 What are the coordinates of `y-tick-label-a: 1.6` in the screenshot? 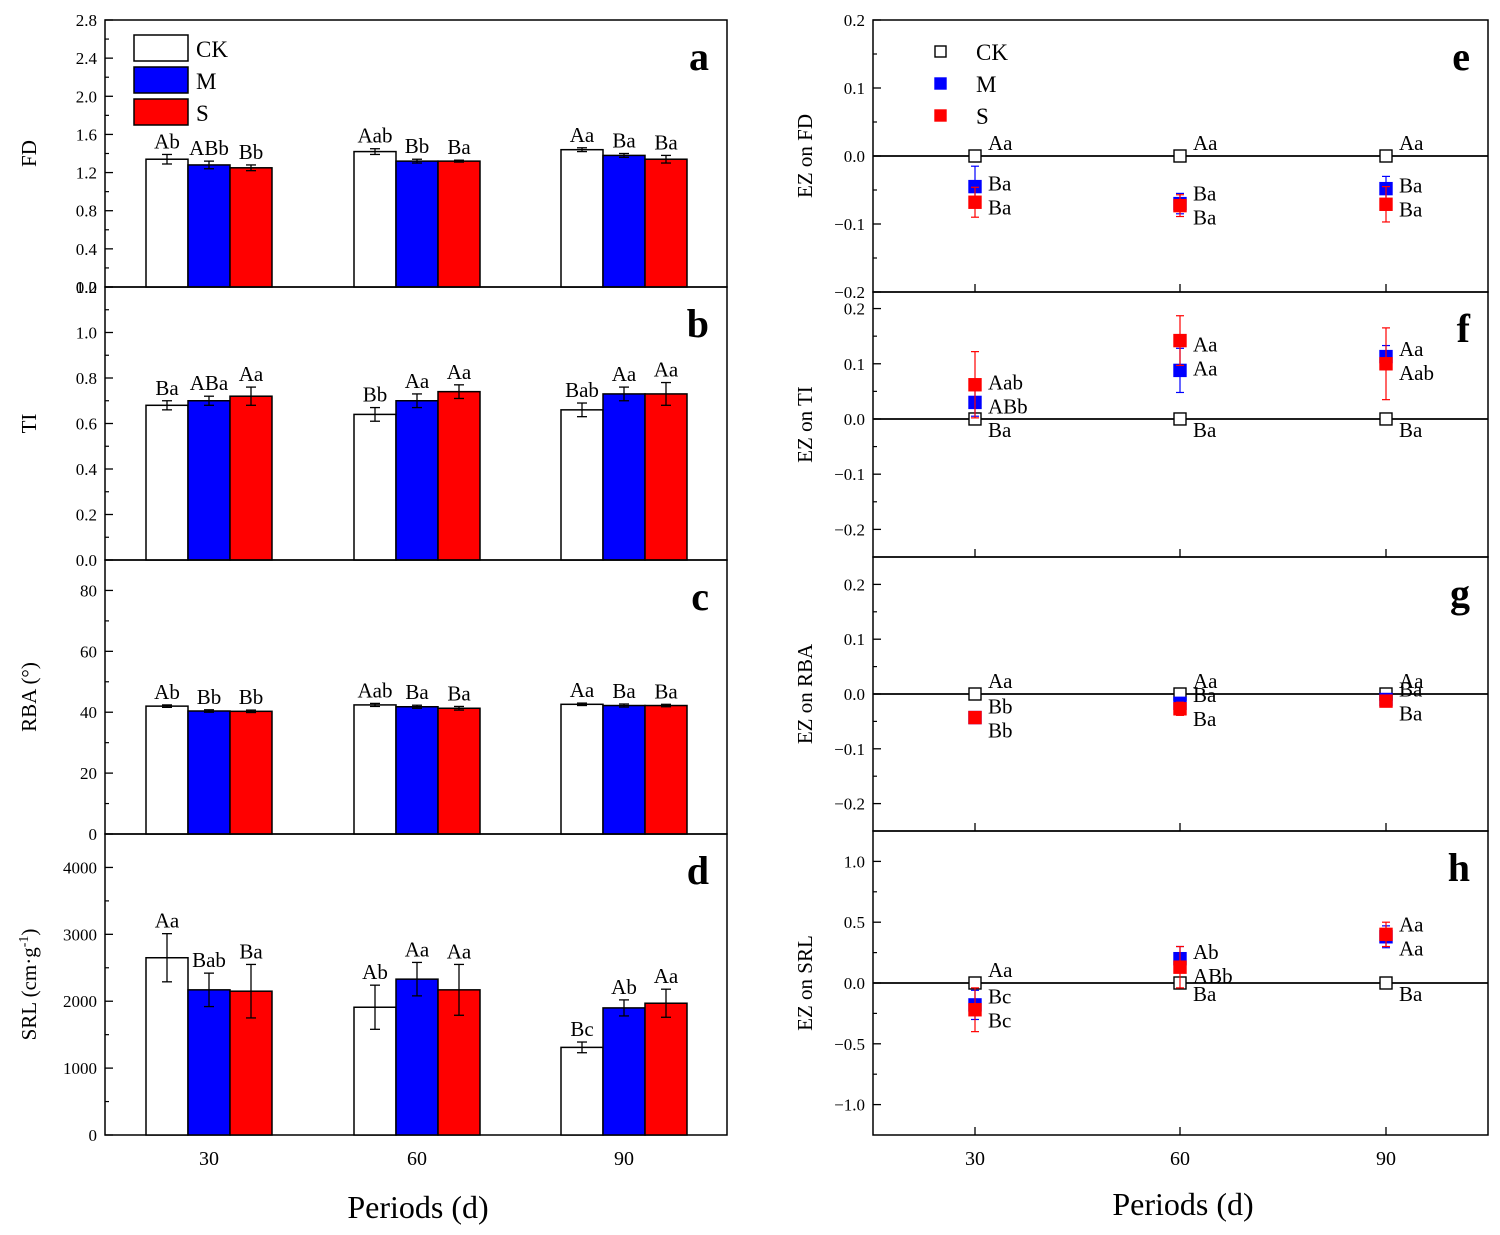 It's located at (86, 134).